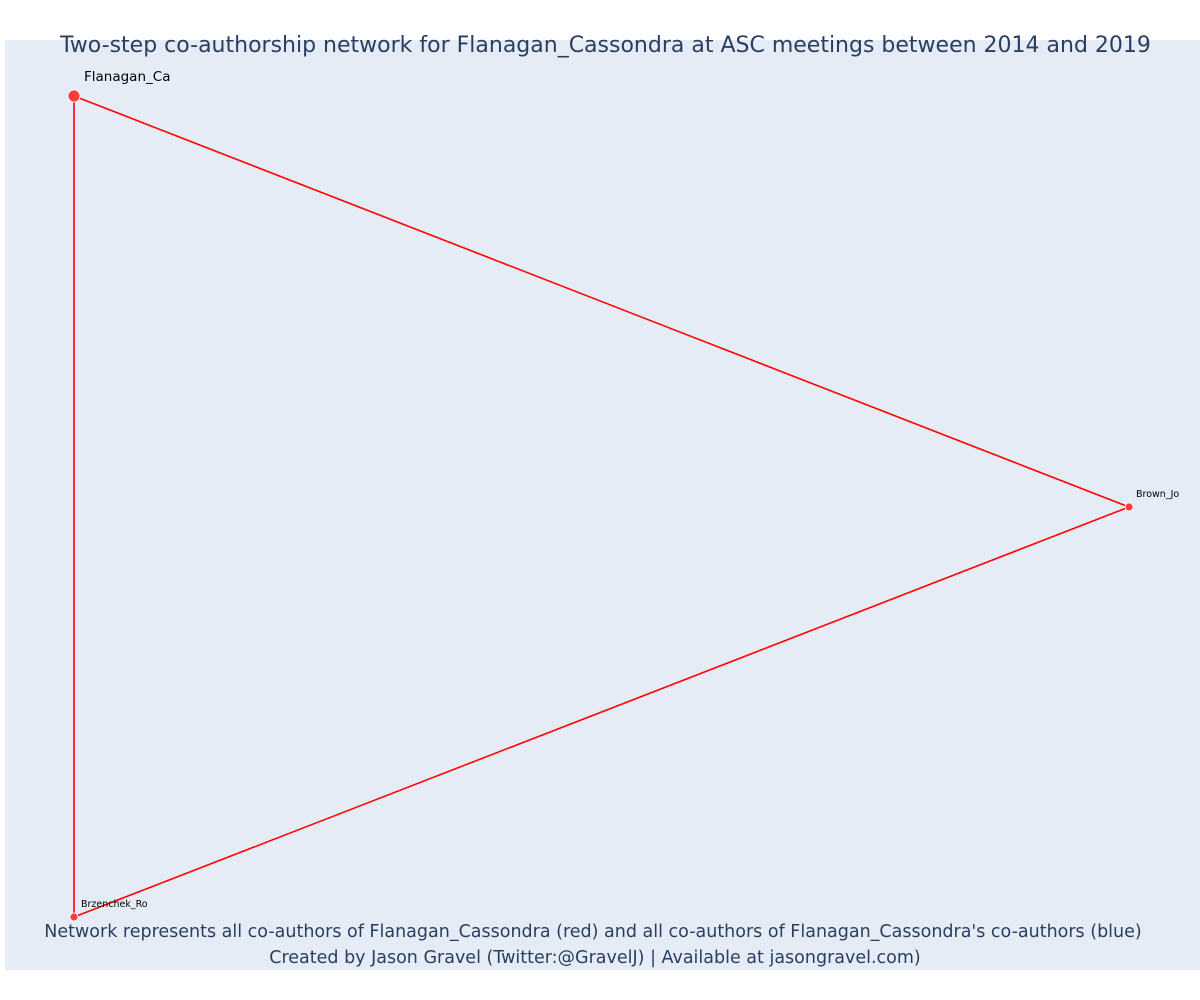 Image resolution: width=1200 pixels, height=1000 pixels. What do you see at coordinates (1157, 494) in the screenshot?
I see `node-label-Brown_Jo: Brown_Jo` at bounding box center [1157, 494].